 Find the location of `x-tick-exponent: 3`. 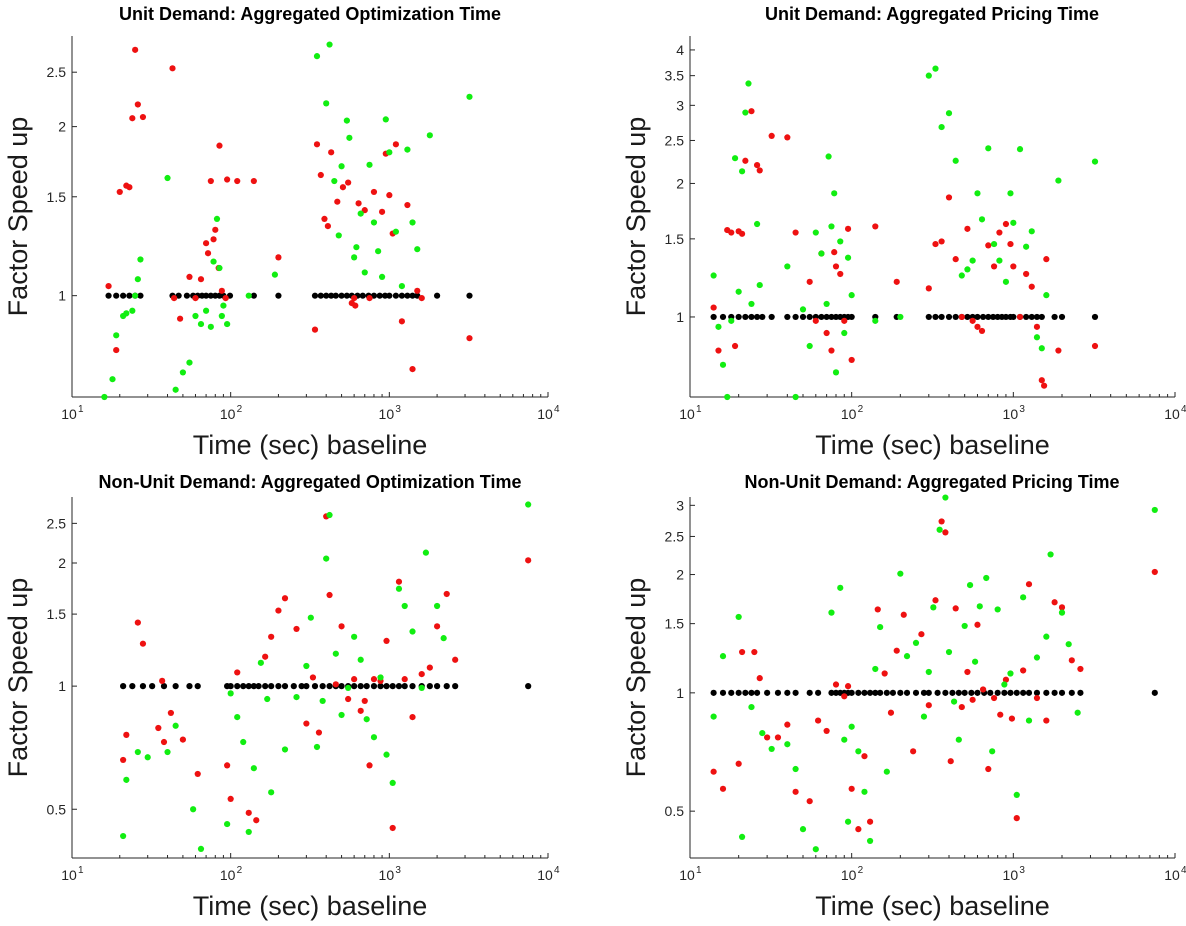

x-tick-exponent: 3 is located at coordinates (1022, 870).